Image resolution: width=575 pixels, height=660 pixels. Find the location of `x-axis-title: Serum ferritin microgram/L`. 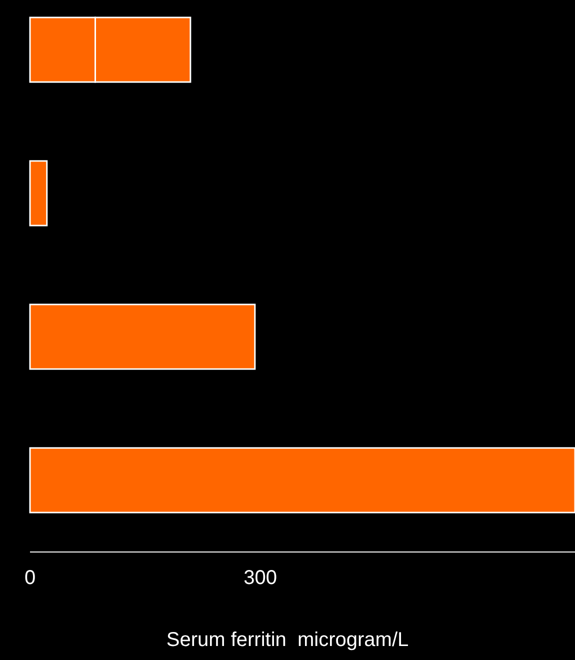

x-axis-title: Serum ferritin microgram/L is located at coordinates (287, 640).